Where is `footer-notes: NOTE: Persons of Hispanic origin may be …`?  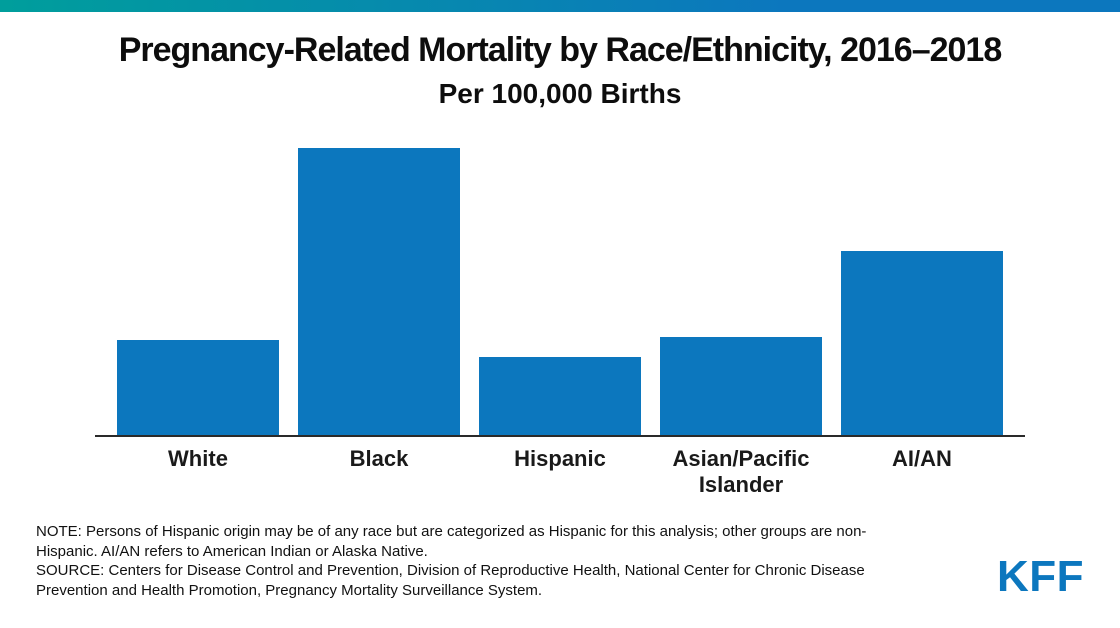 footer-notes: NOTE: Persons of Hispanic origin may be … is located at coordinates (476, 561).